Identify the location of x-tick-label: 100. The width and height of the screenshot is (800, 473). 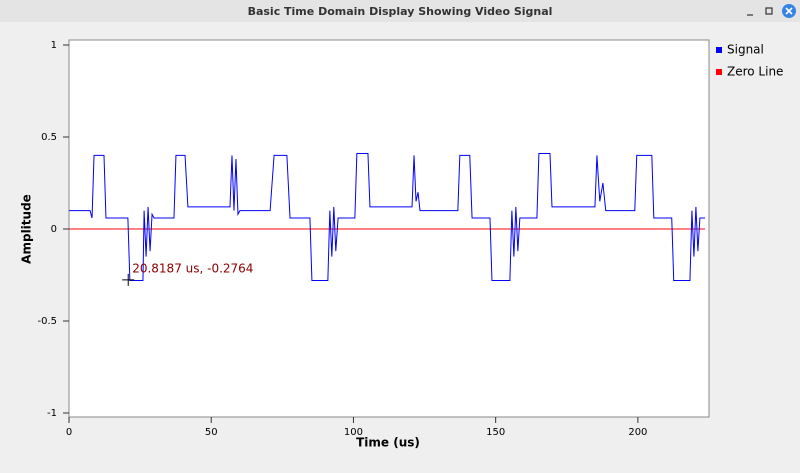
(353, 432).